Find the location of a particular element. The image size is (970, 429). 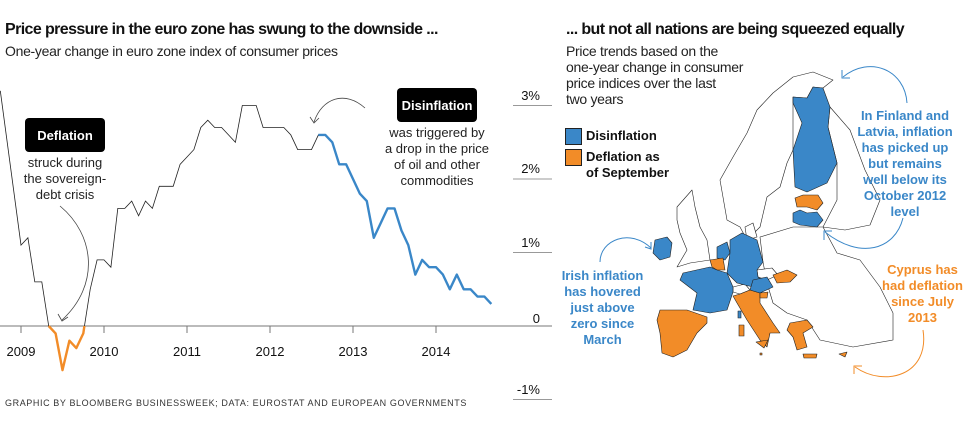

annotation-cyprus: Cyprus has had deflation since July 2013 is located at coordinates (920, 294).